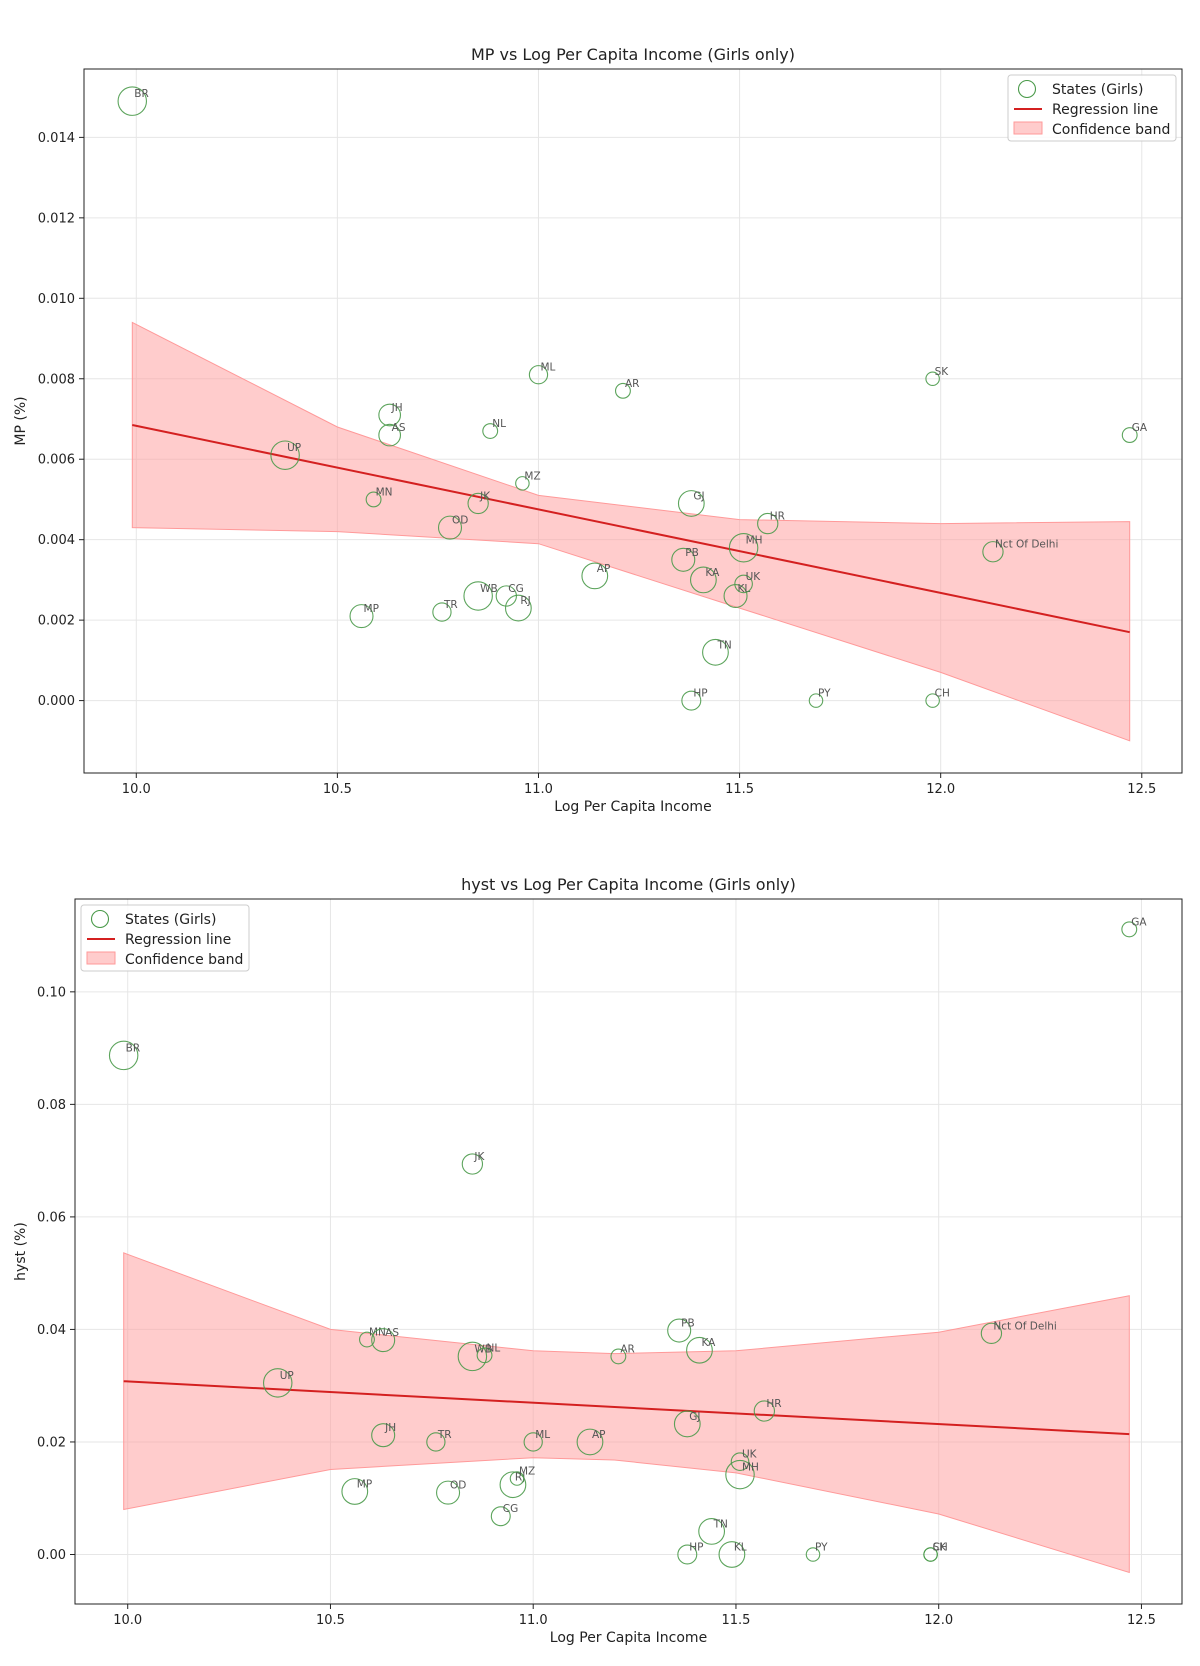 Image resolution: width=1200 pixels, height=1666 pixels. Describe the element at coordinates (51, 992) in the screenshot. I see `y-tick-label: 0.10` at that location.